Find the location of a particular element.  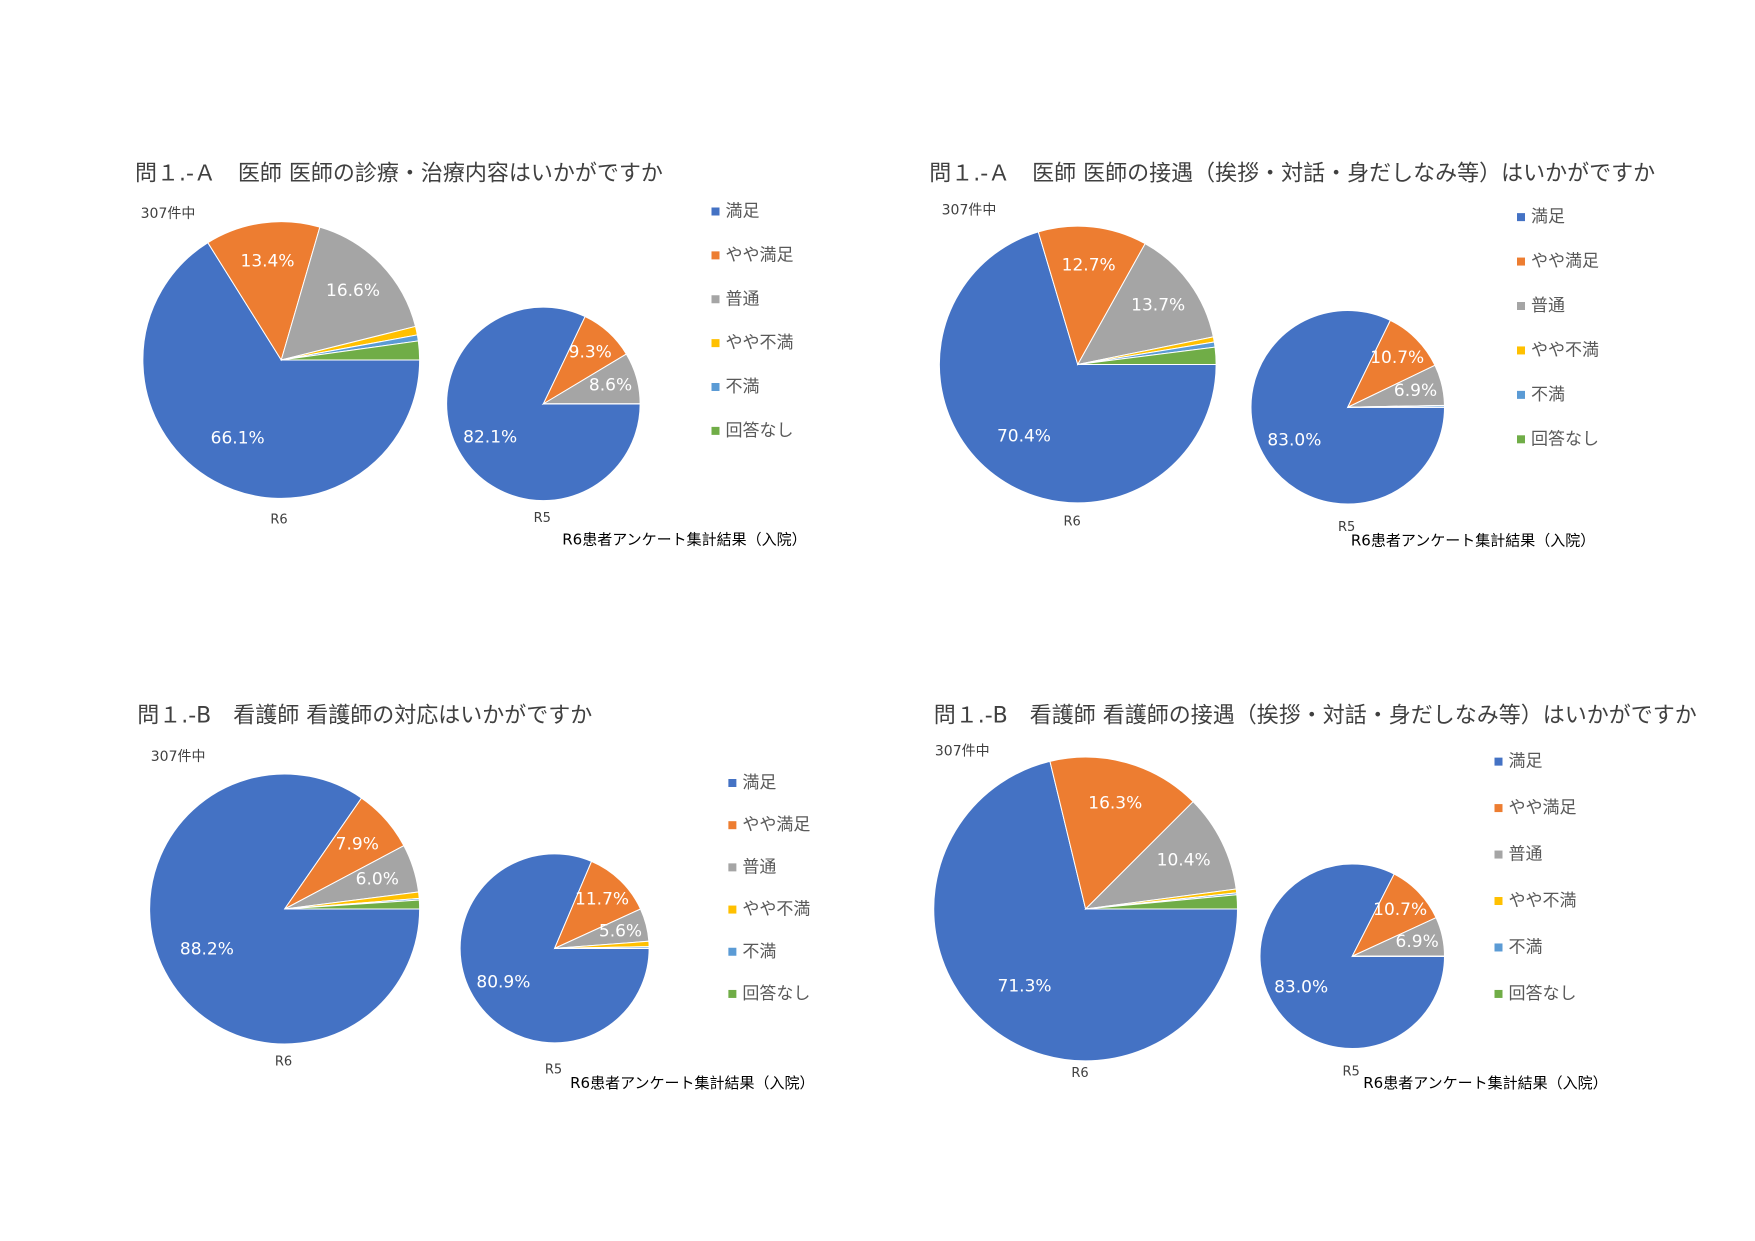

data-label: 16.3% is located at coordinates (1115, 804).